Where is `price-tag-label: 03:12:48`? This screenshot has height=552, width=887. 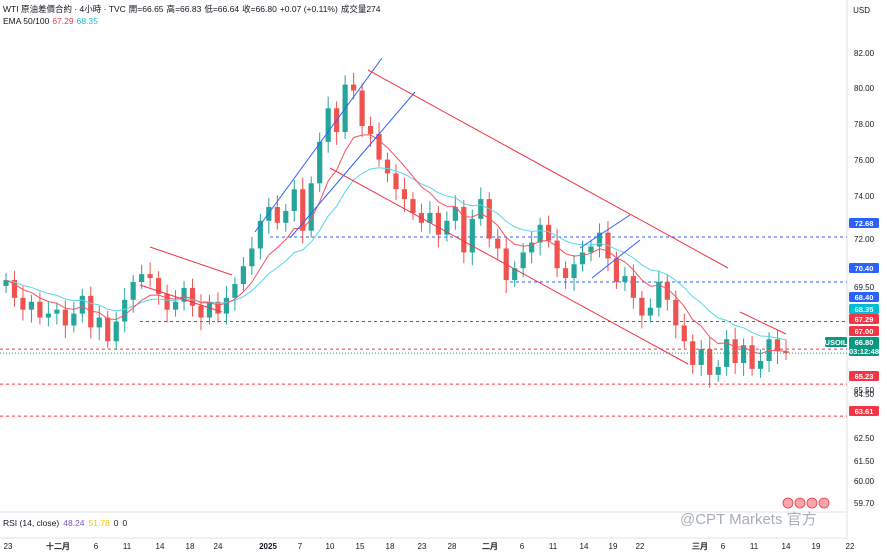 price-tag-label: 03:12:48 is located at coordinates (864, 351).